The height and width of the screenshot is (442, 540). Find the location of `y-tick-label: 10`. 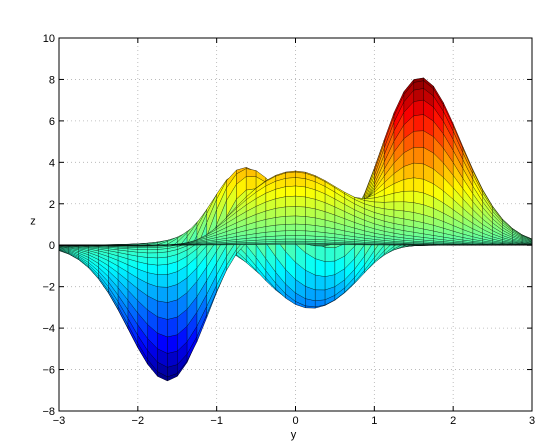

y-tick-label: 10 is located at coordinates (49, 39).